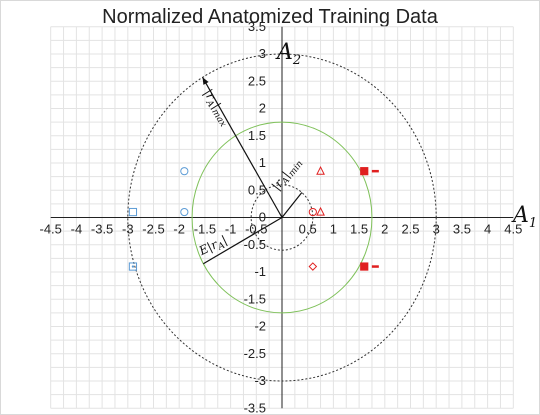 The image size is (540, 415). Describe the element at coordinates (288, 54) in the screenshot. I see `y-axis-label: A2` at that location.